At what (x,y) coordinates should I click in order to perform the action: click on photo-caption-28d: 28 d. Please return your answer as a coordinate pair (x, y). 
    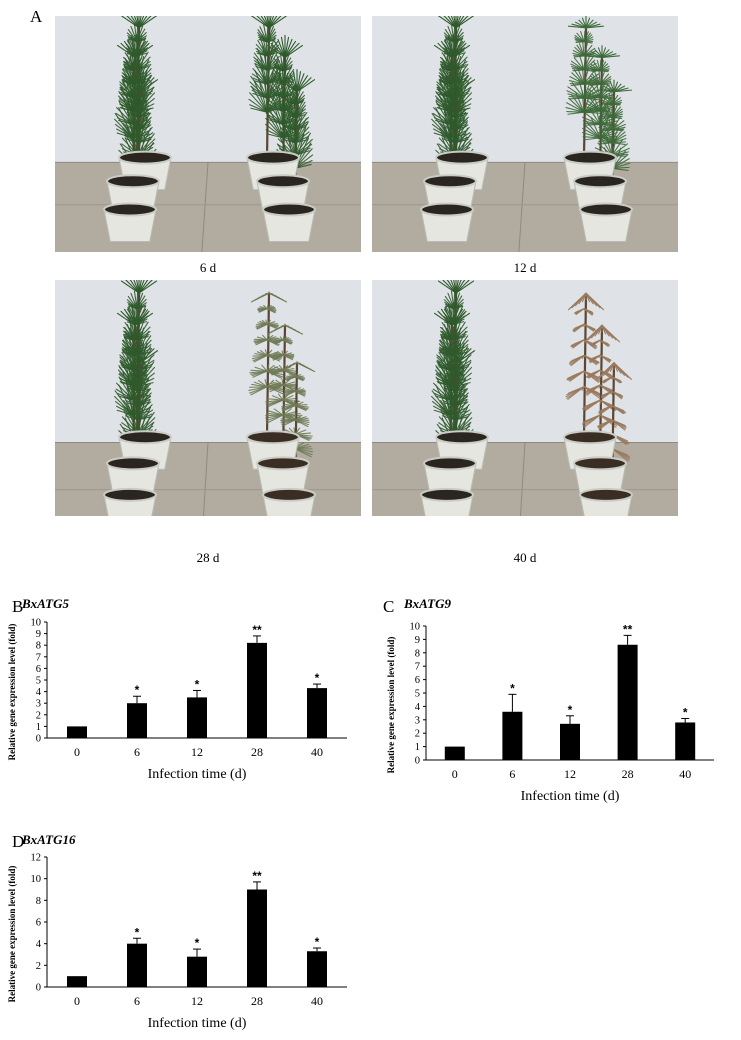
    Looking at the image, I should click on (208, 557).